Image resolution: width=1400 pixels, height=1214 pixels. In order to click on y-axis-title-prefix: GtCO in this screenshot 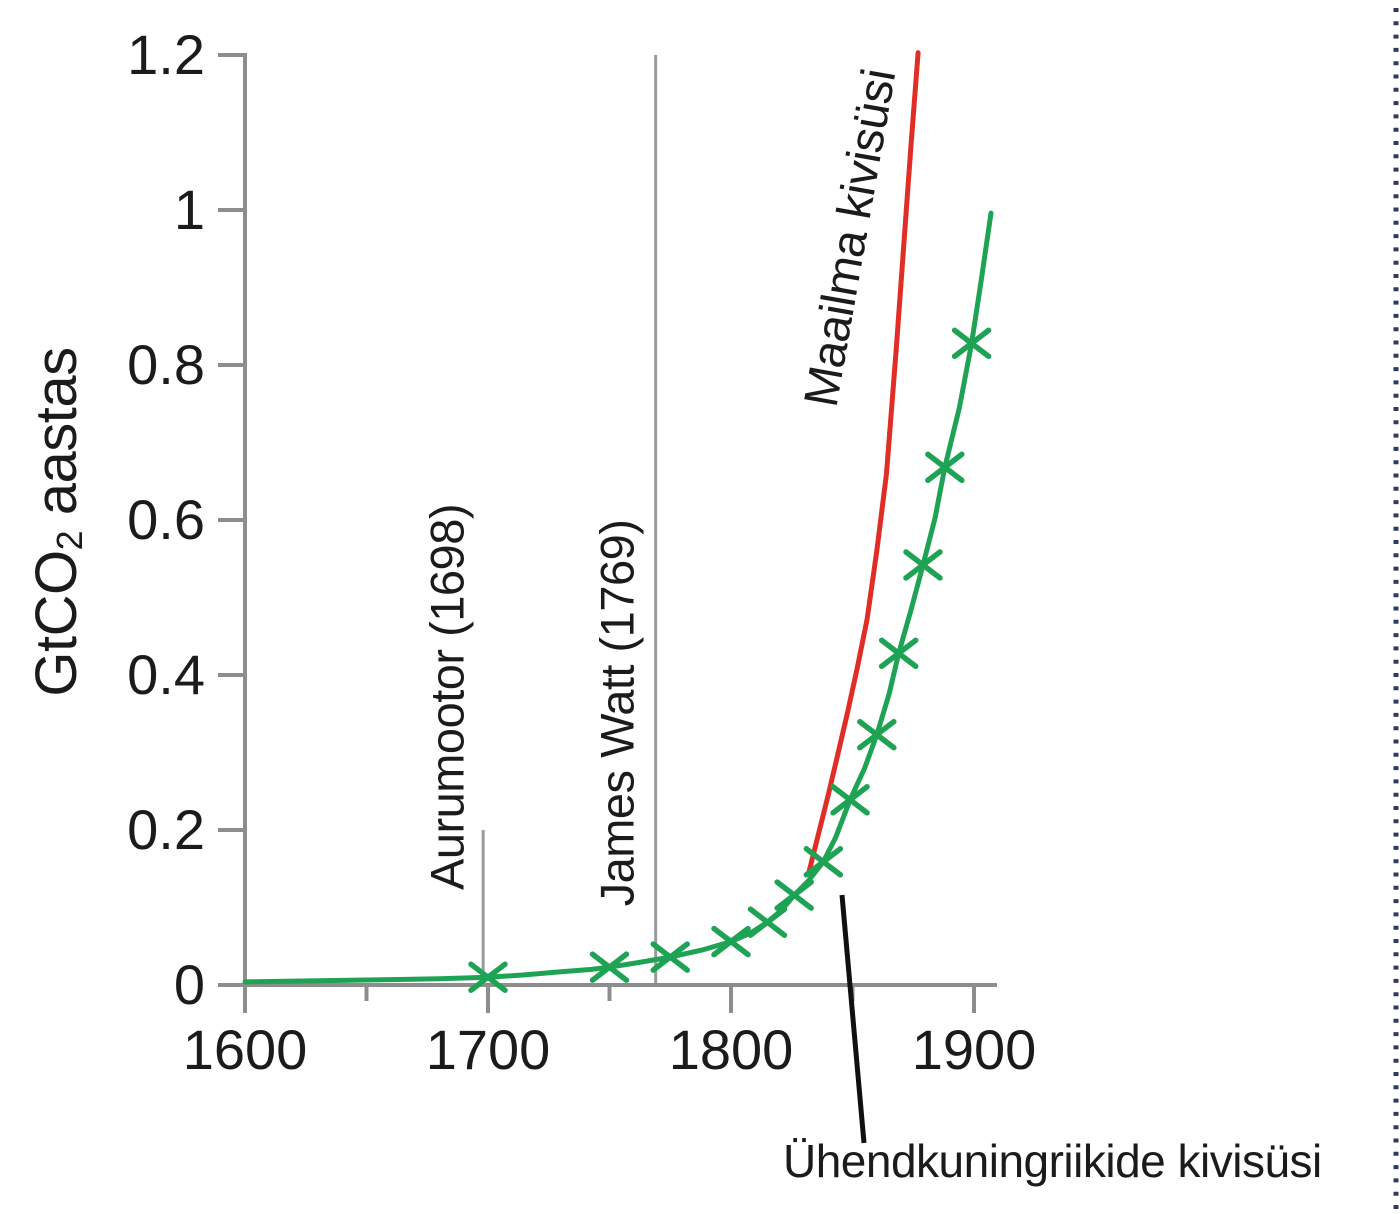, I will do `click(56, 623)`.